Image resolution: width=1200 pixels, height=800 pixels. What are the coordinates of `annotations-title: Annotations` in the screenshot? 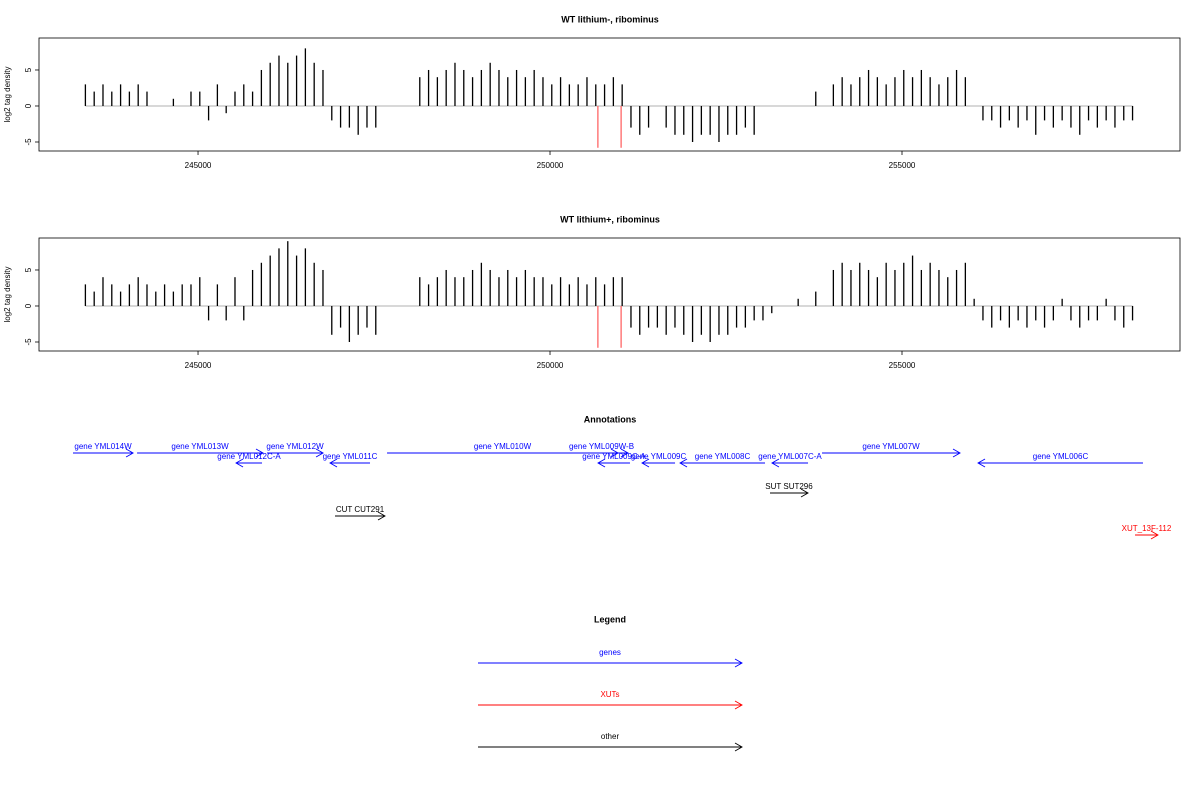 It's located at (610, 419).